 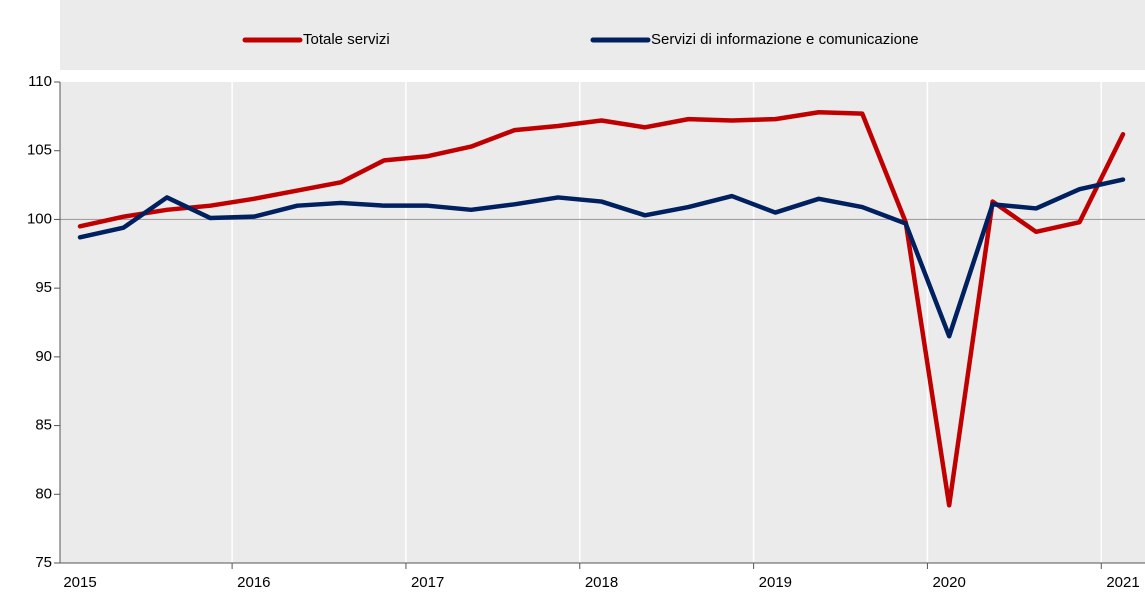 I want to click on x-tick-label: 2021, so click(x=1122, y=582).